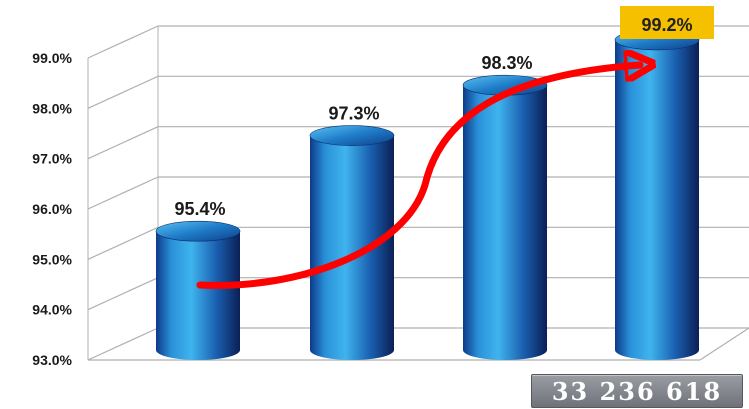  What do you see at coordinates (353, 114) in the screenshot?
I see `data-label: 97.3%` at bounding box center [353, 114].